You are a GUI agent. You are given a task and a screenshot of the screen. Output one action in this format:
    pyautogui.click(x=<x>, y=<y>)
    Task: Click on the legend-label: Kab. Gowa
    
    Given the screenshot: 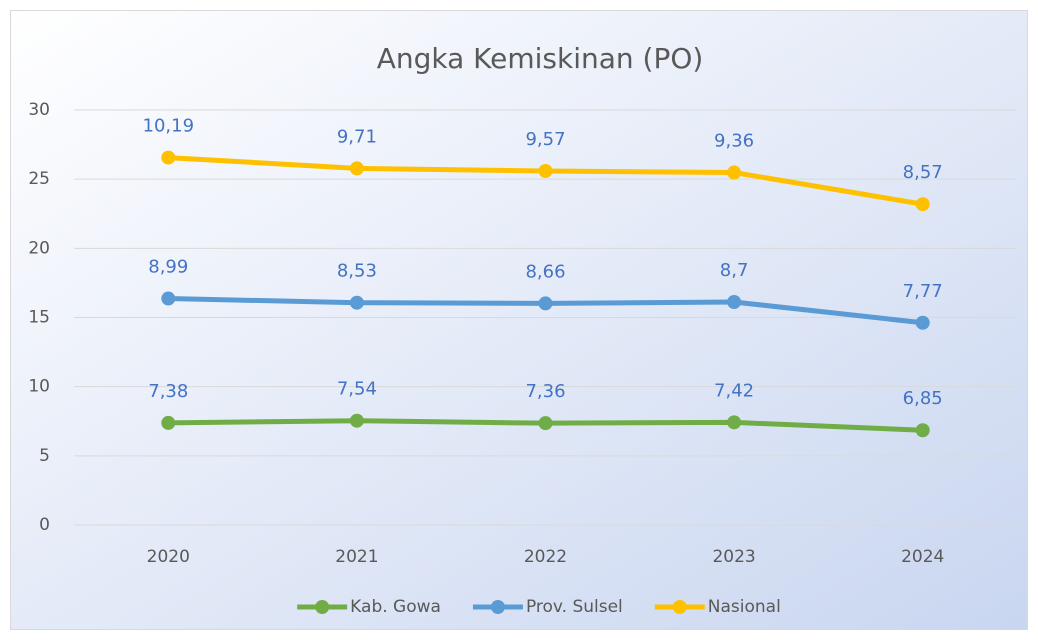 What is the action you would take?
    pyautogui.click(x=395, y=607)
    